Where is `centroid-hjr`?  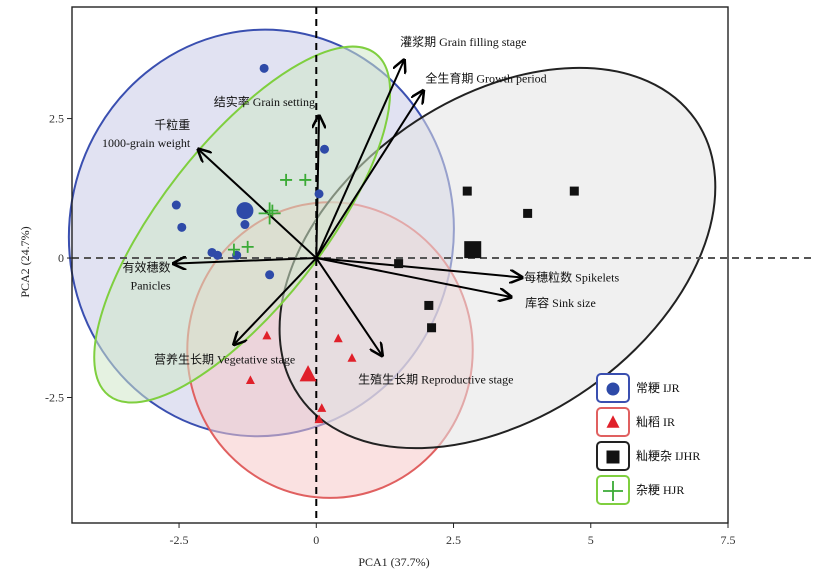
centroid-hjr is located at coordinates (269, 213).